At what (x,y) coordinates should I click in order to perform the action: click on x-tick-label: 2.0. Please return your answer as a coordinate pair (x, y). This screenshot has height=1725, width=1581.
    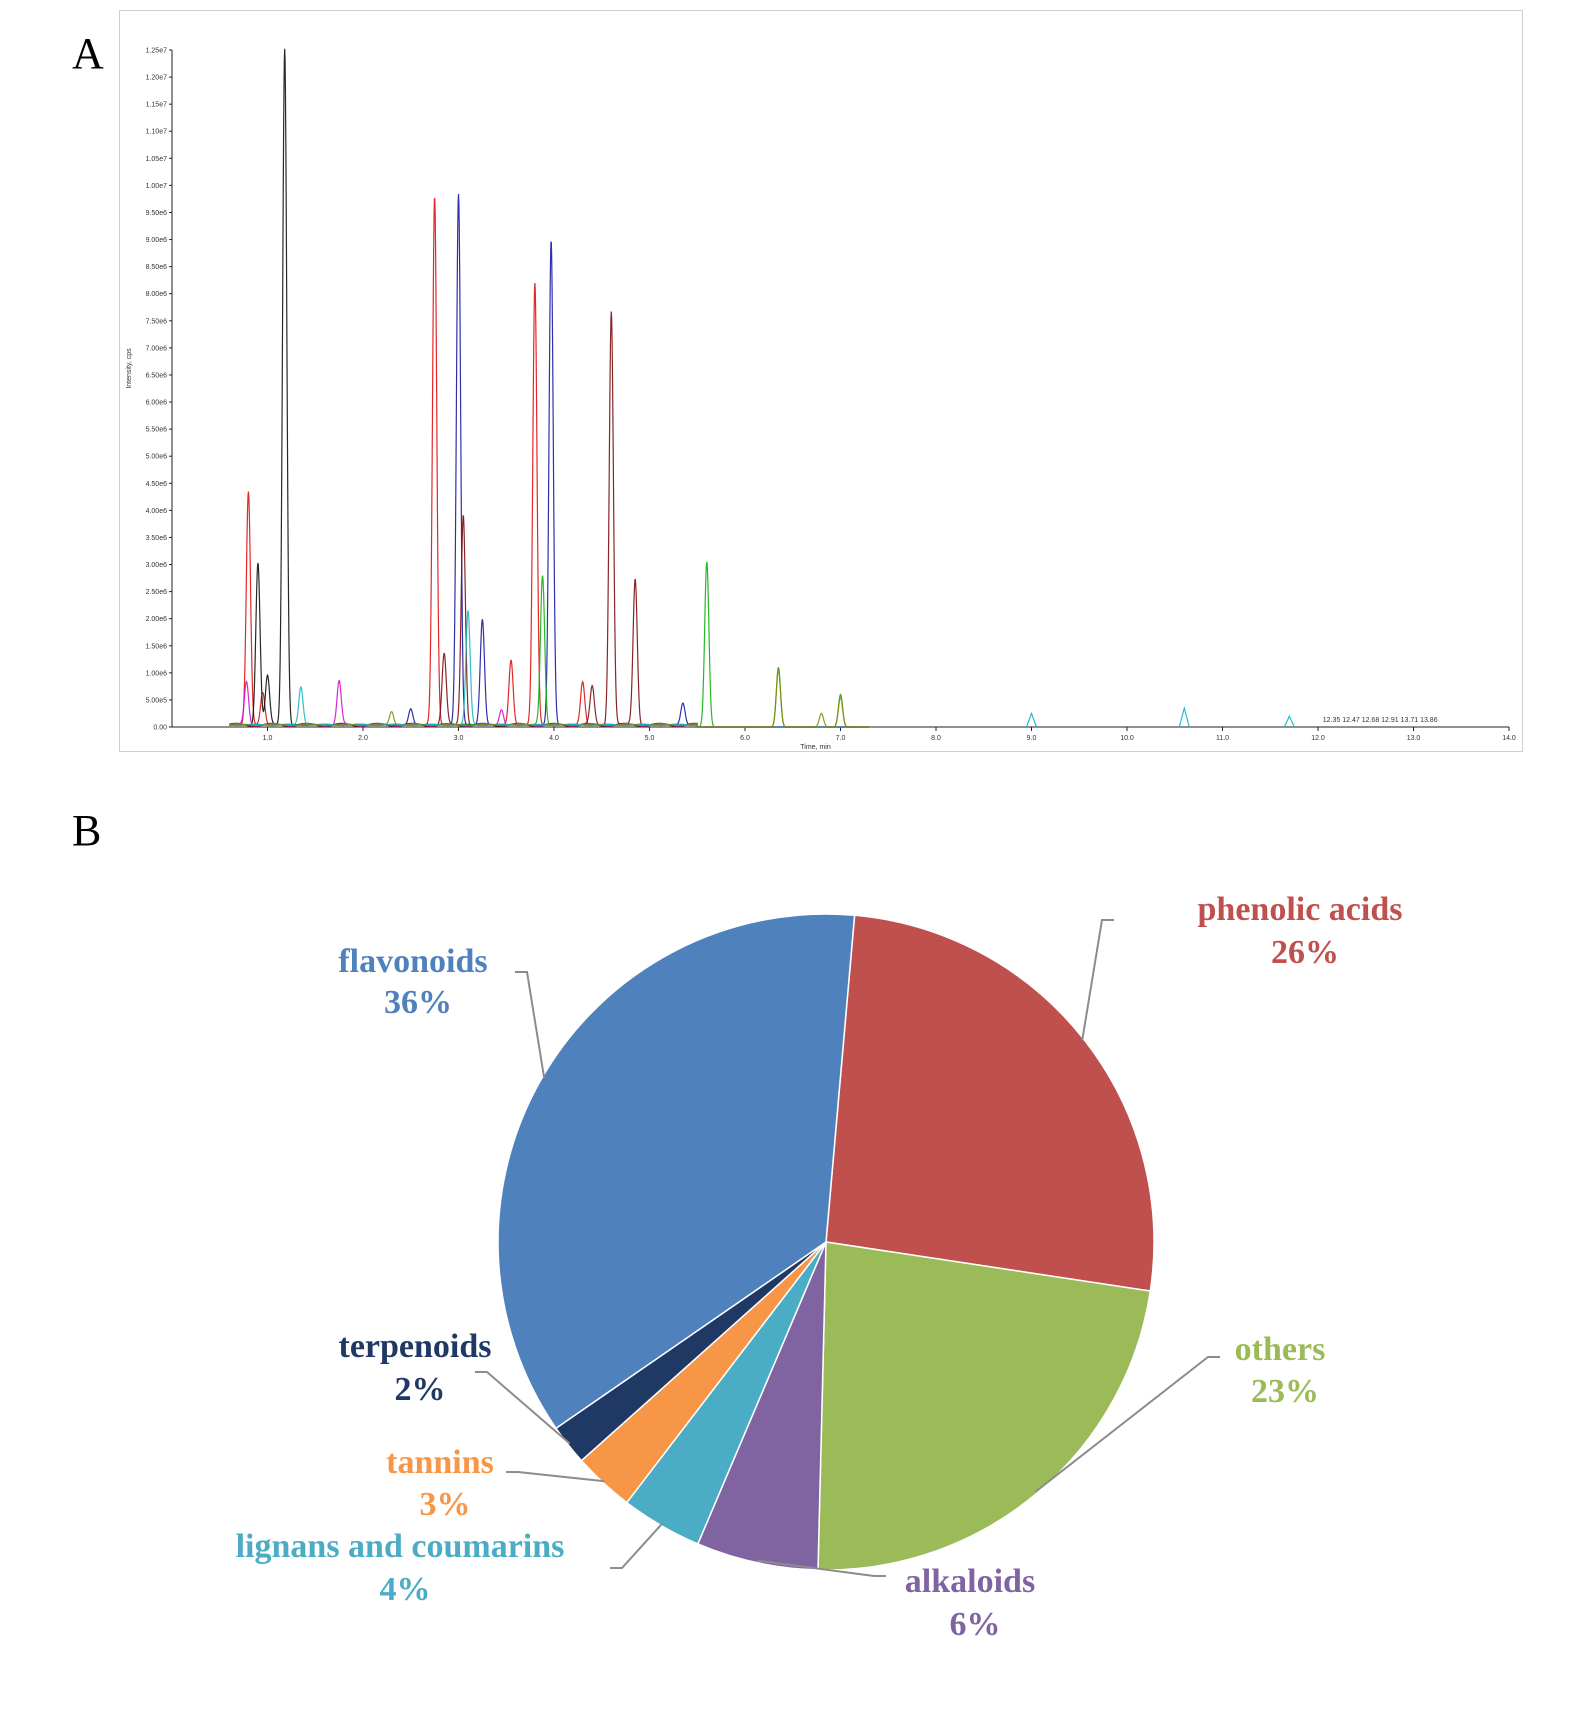
    Looking at the image, I should click on (363, 738).